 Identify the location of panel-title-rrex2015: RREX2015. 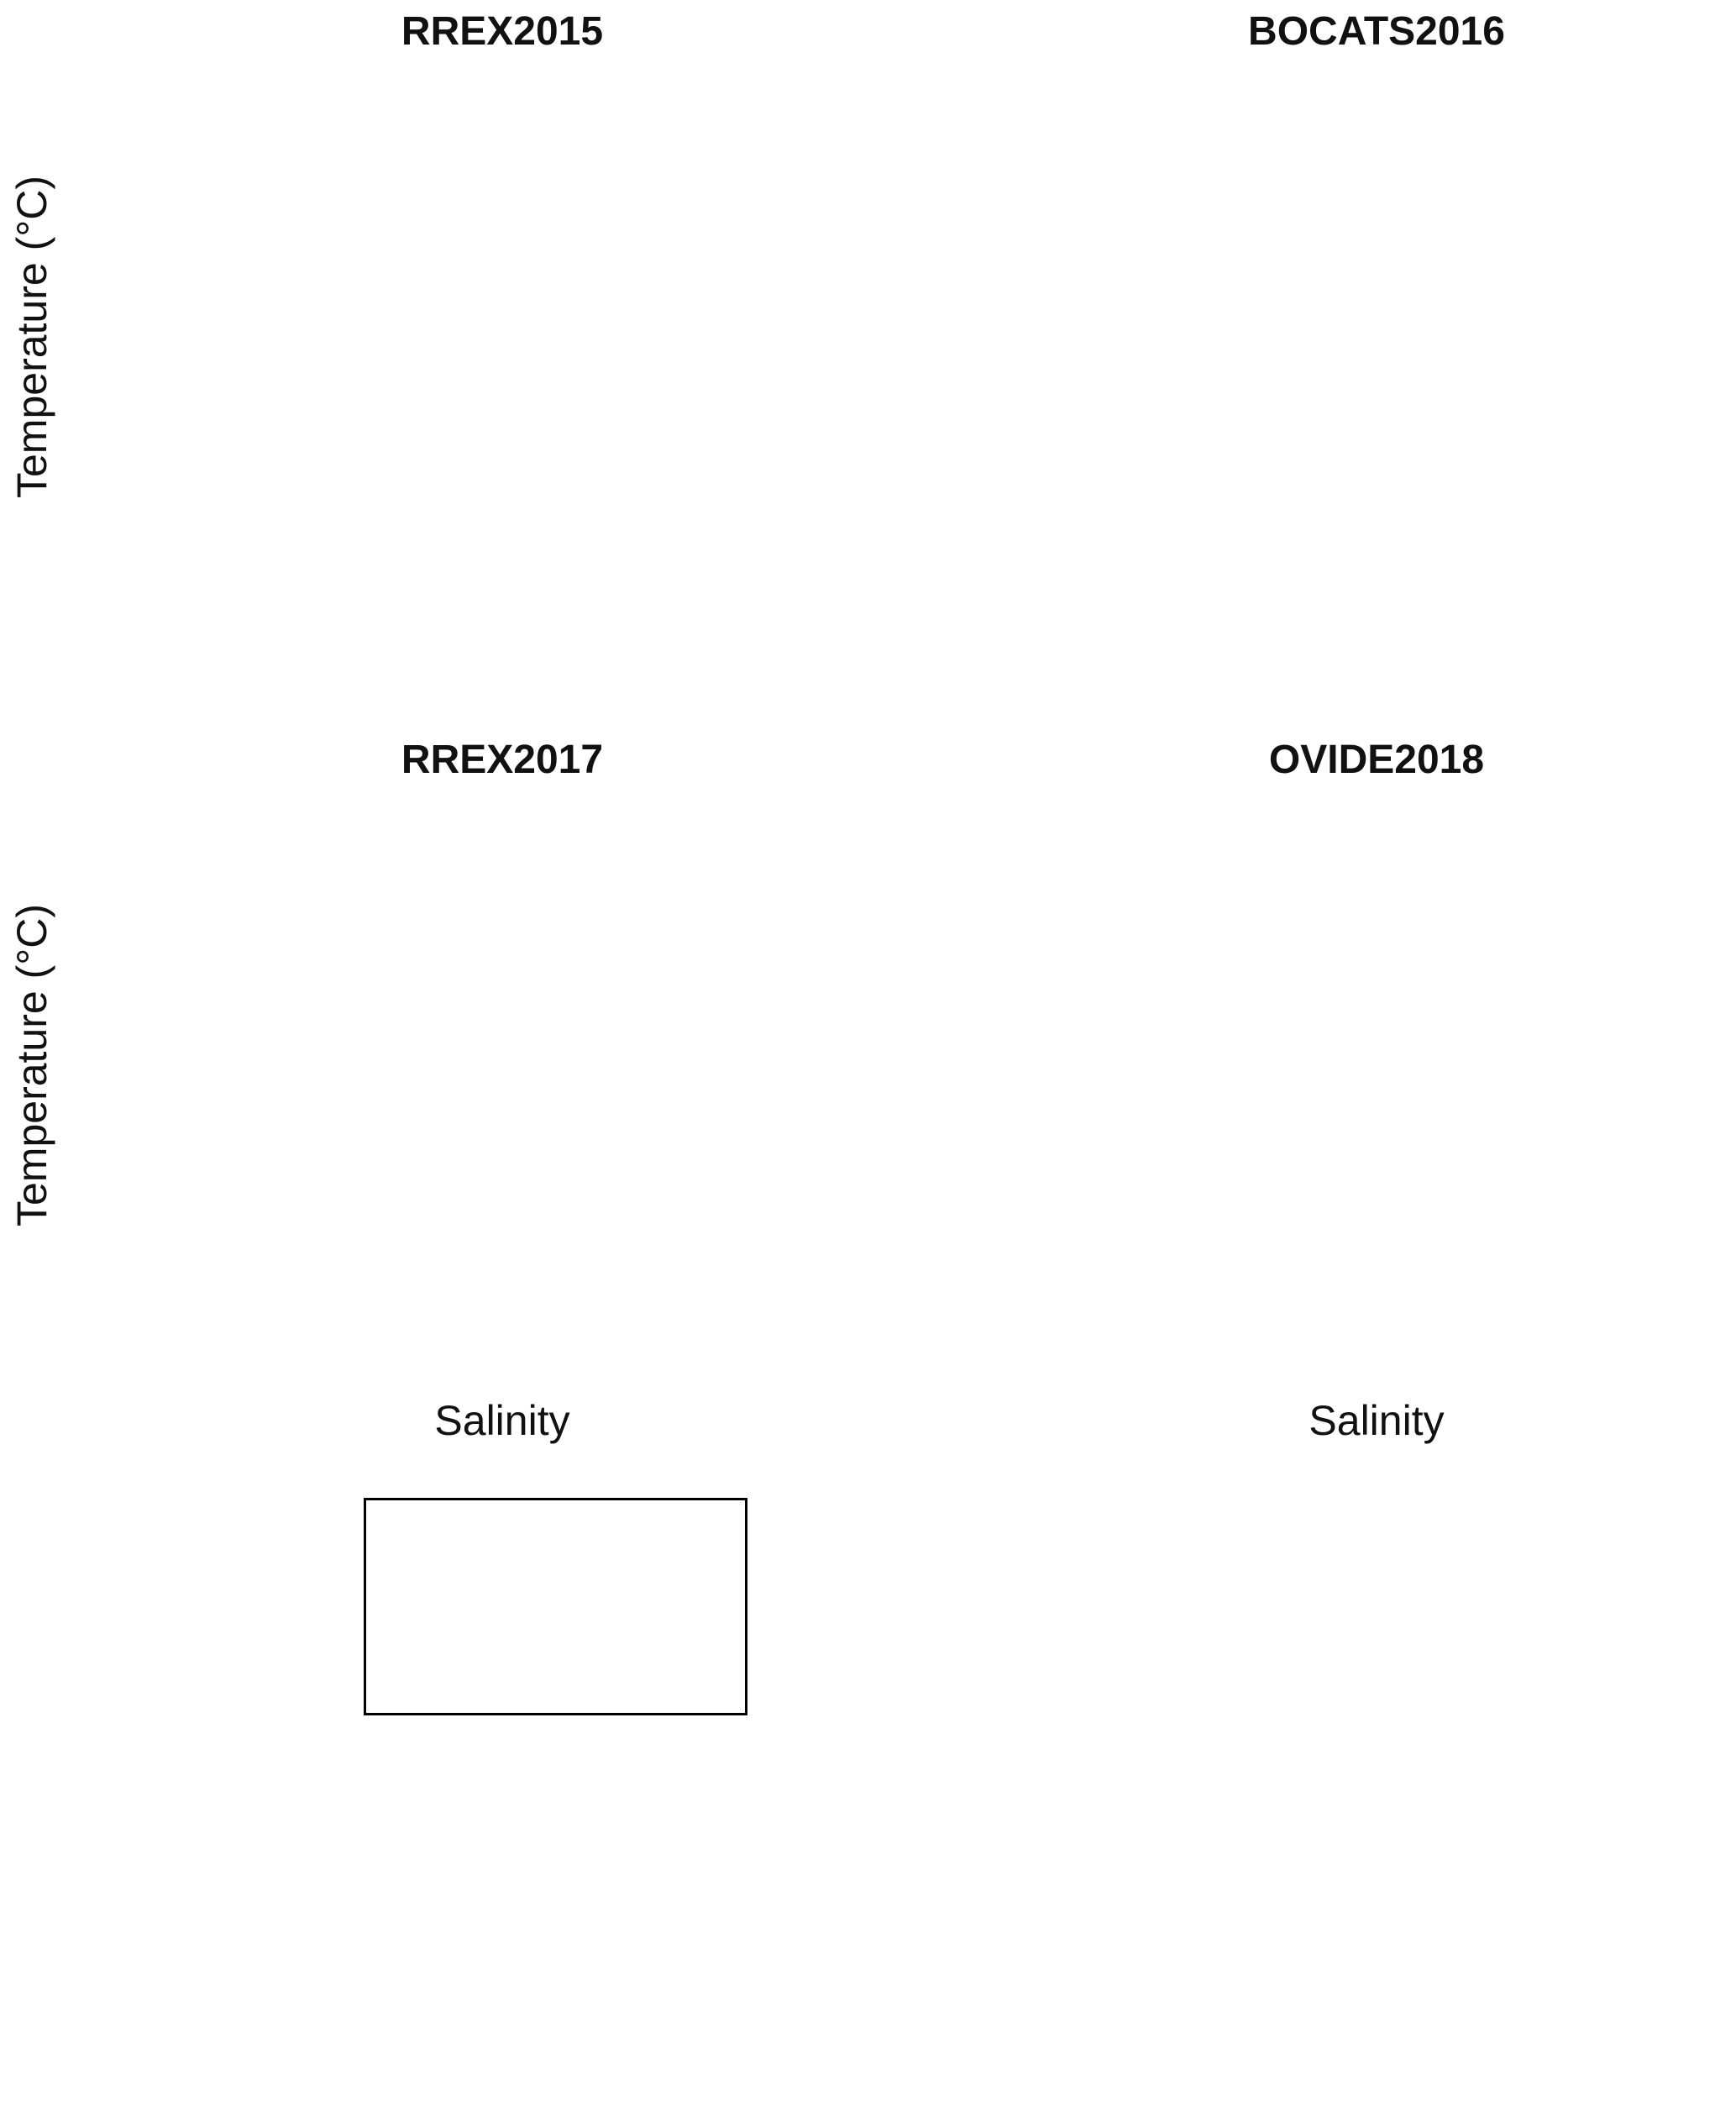
(502, 31).